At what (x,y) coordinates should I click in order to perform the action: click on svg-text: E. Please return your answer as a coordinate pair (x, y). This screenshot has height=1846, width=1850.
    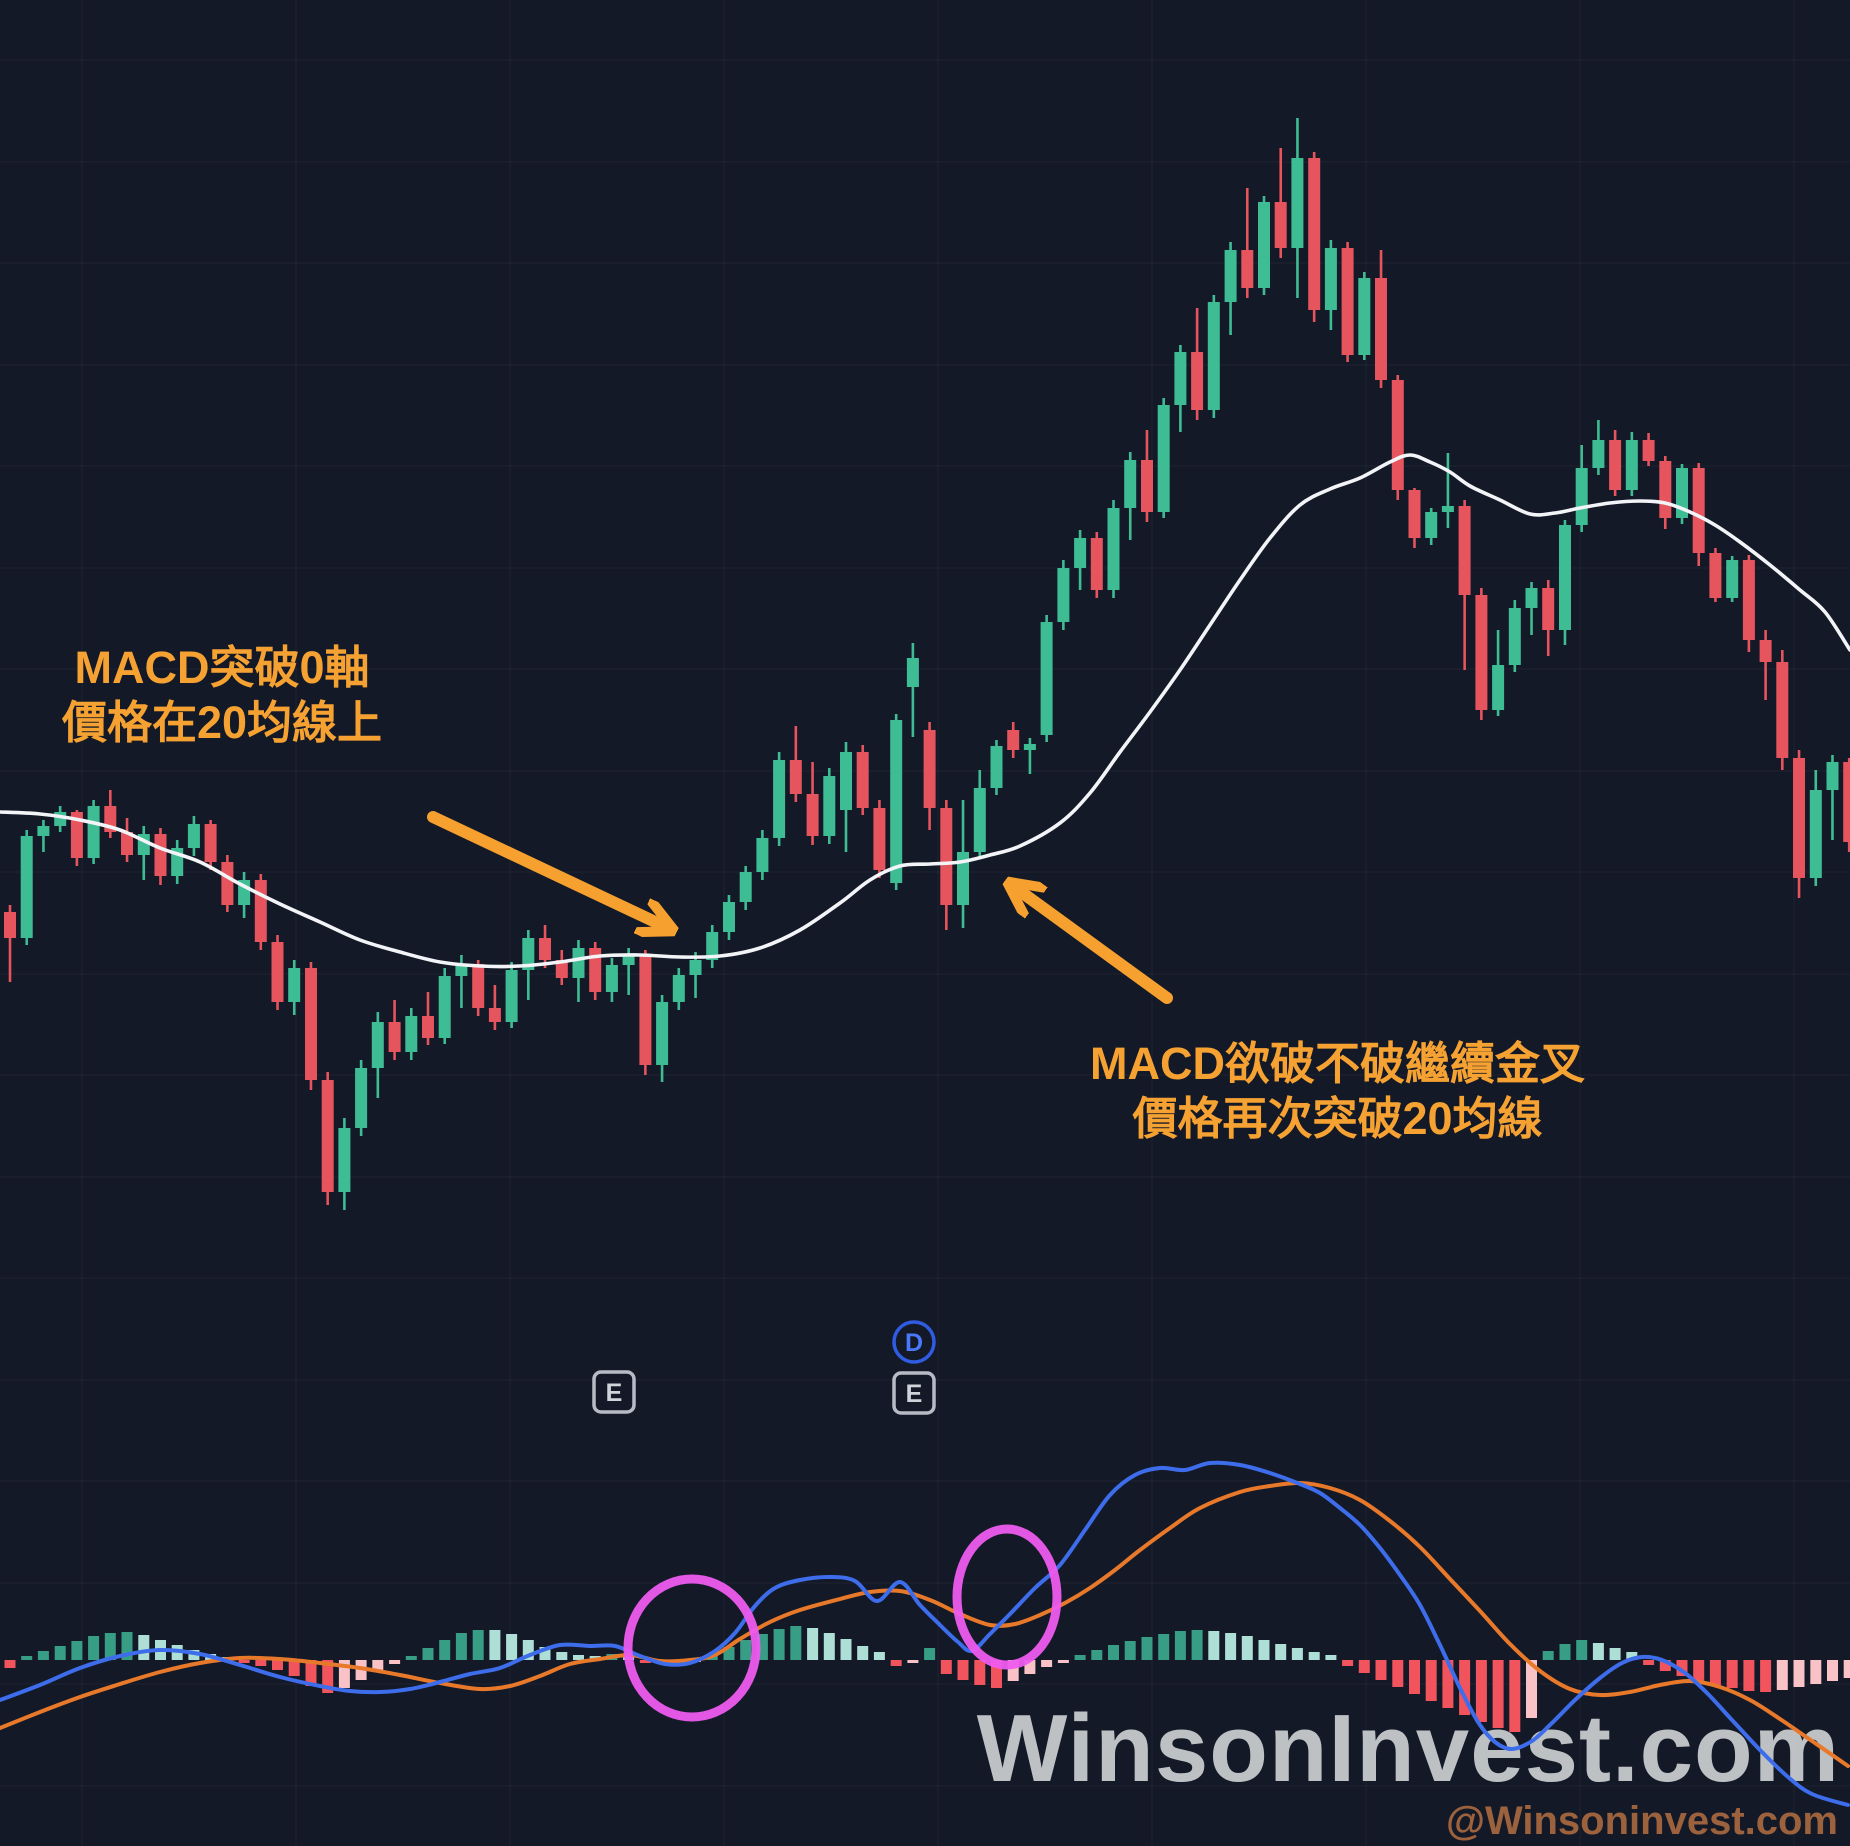
    Looking at the image, I should click on (914, 1394).